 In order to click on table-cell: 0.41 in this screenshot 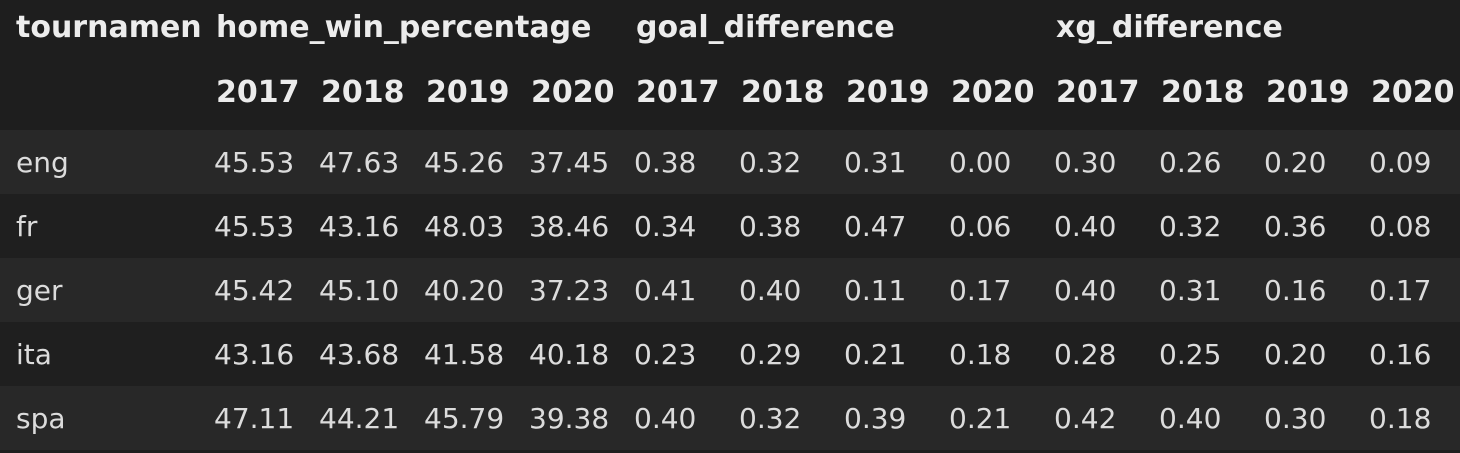, I will do `click(665, 290)`.